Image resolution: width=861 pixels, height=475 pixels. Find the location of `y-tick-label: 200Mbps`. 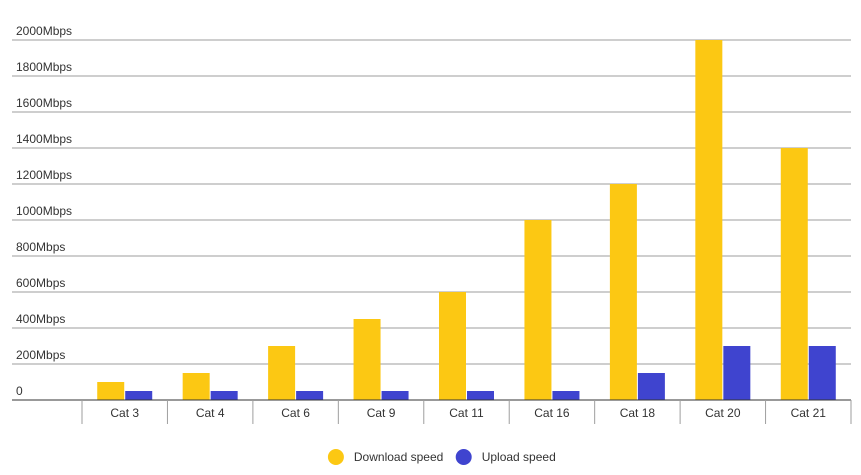

y-tick-label: 200Mbps is located at coordinates (40, 355).